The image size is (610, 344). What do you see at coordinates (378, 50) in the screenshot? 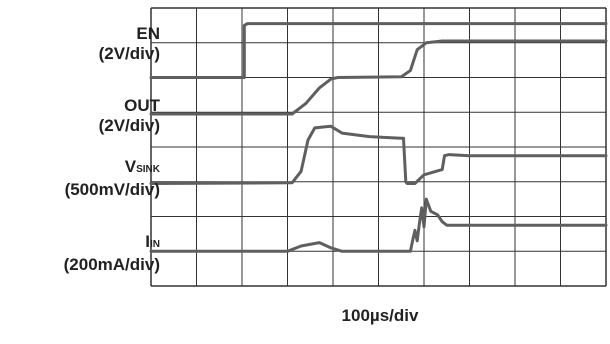
I see `trace-en` at bounding box center [378, 50].